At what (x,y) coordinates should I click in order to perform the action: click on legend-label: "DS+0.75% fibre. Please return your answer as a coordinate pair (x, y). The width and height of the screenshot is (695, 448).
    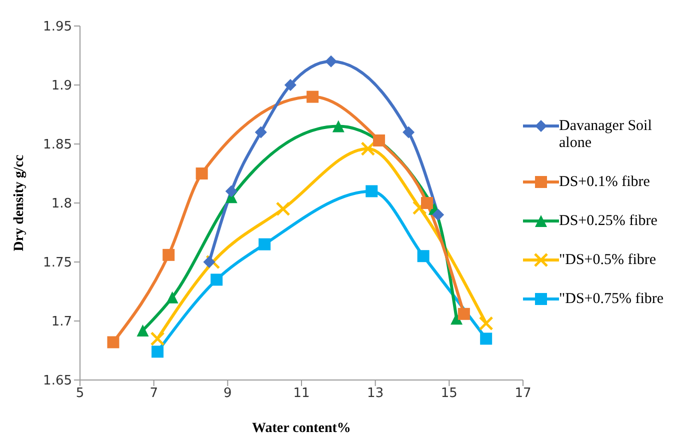
    Looking at the image, I should click on (612, 299).